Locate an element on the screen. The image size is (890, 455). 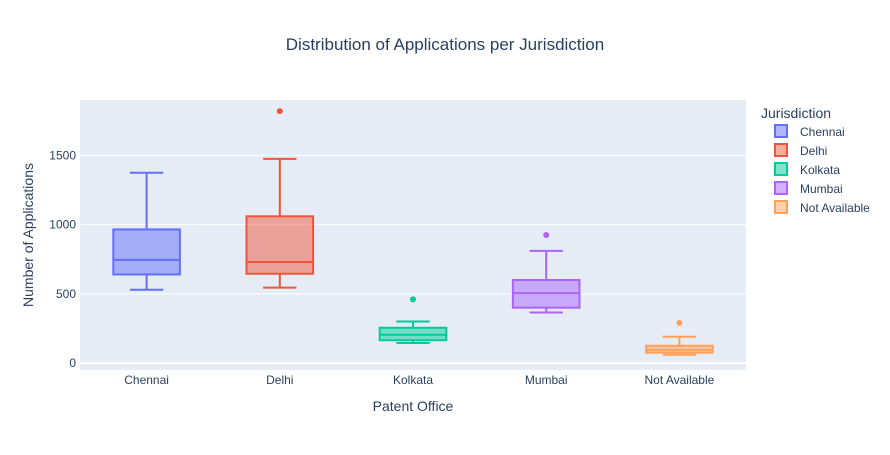
legend-label: Delhi is located at coordinates (813, 151).